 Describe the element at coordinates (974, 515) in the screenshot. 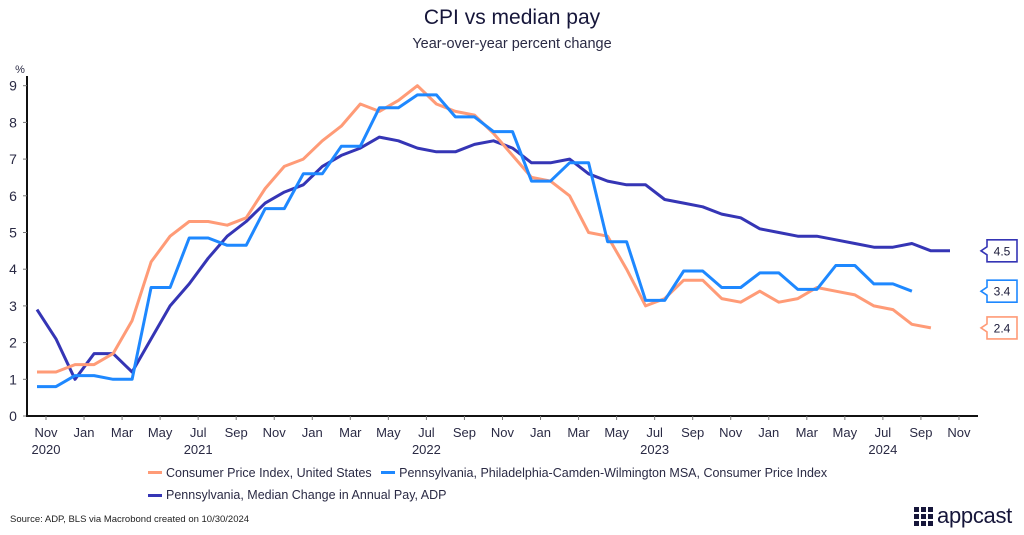

I see `appcast-logo-text: appcast` at that location.